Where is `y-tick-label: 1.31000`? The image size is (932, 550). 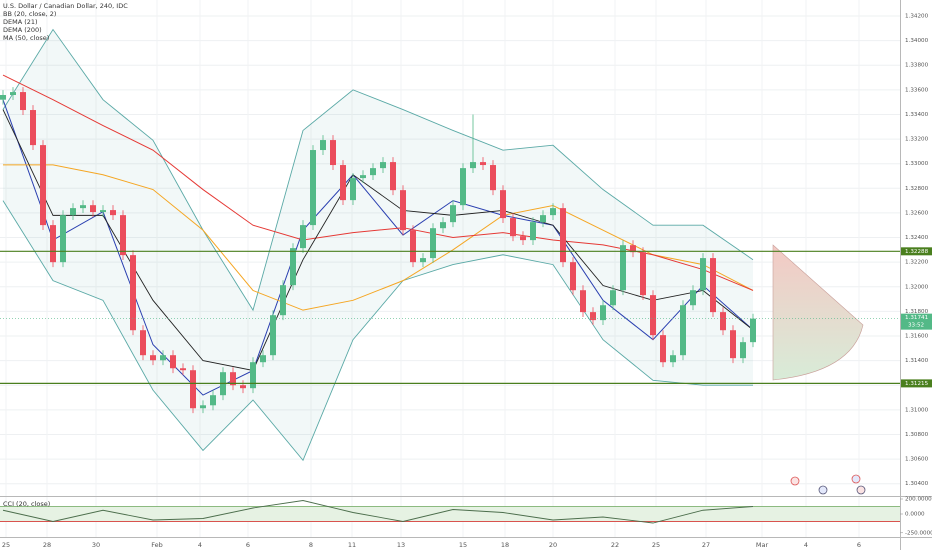 y-tick-label: 1.31000 is located at coordinates (917, 410).